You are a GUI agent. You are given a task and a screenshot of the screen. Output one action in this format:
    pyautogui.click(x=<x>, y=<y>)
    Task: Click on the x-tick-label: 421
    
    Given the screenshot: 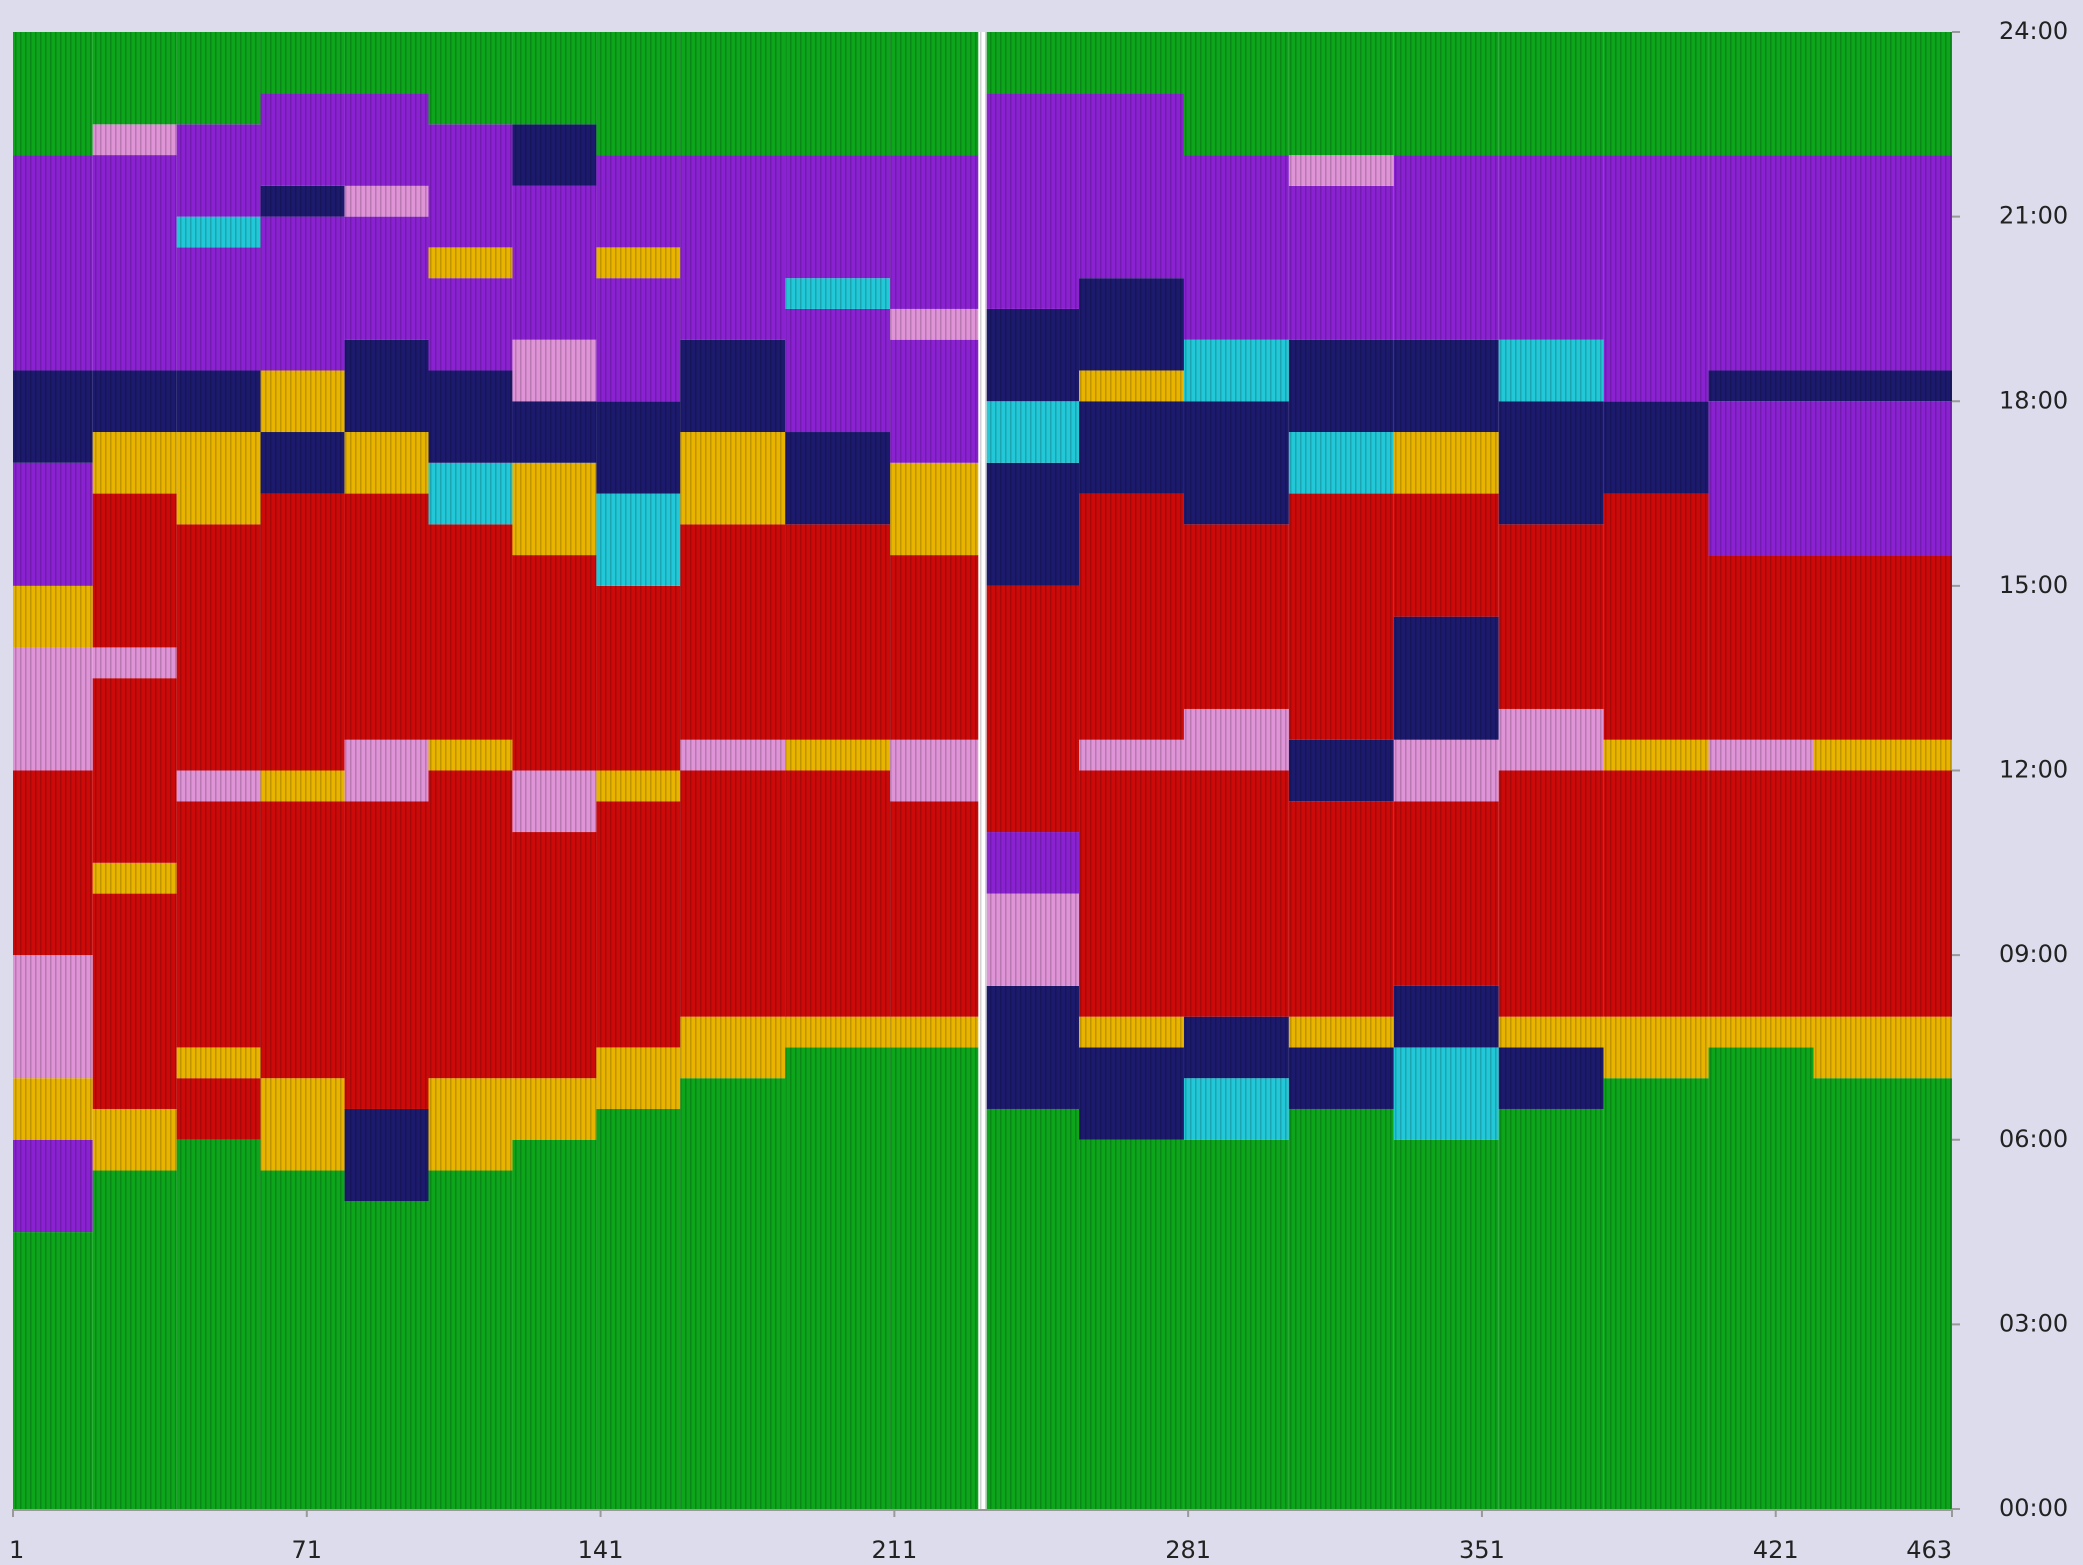 What is the action you would take?
    pyautogui.click(x=1776, y=1550)
    